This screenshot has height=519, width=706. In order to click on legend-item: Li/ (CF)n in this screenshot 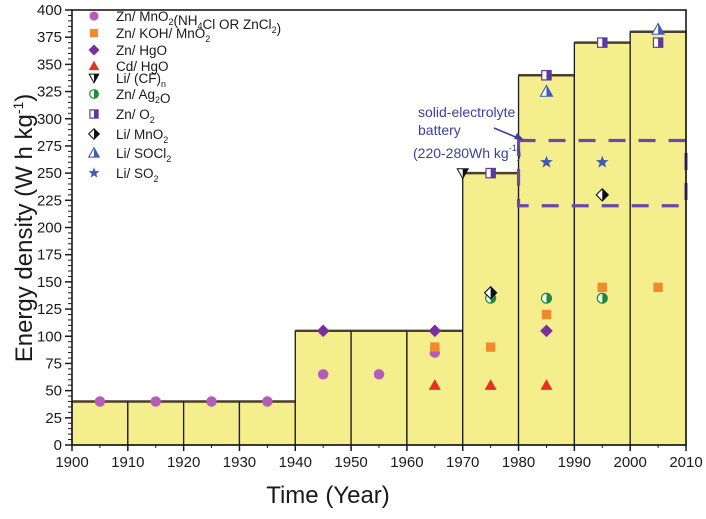, I will do `click(127, 80)`.